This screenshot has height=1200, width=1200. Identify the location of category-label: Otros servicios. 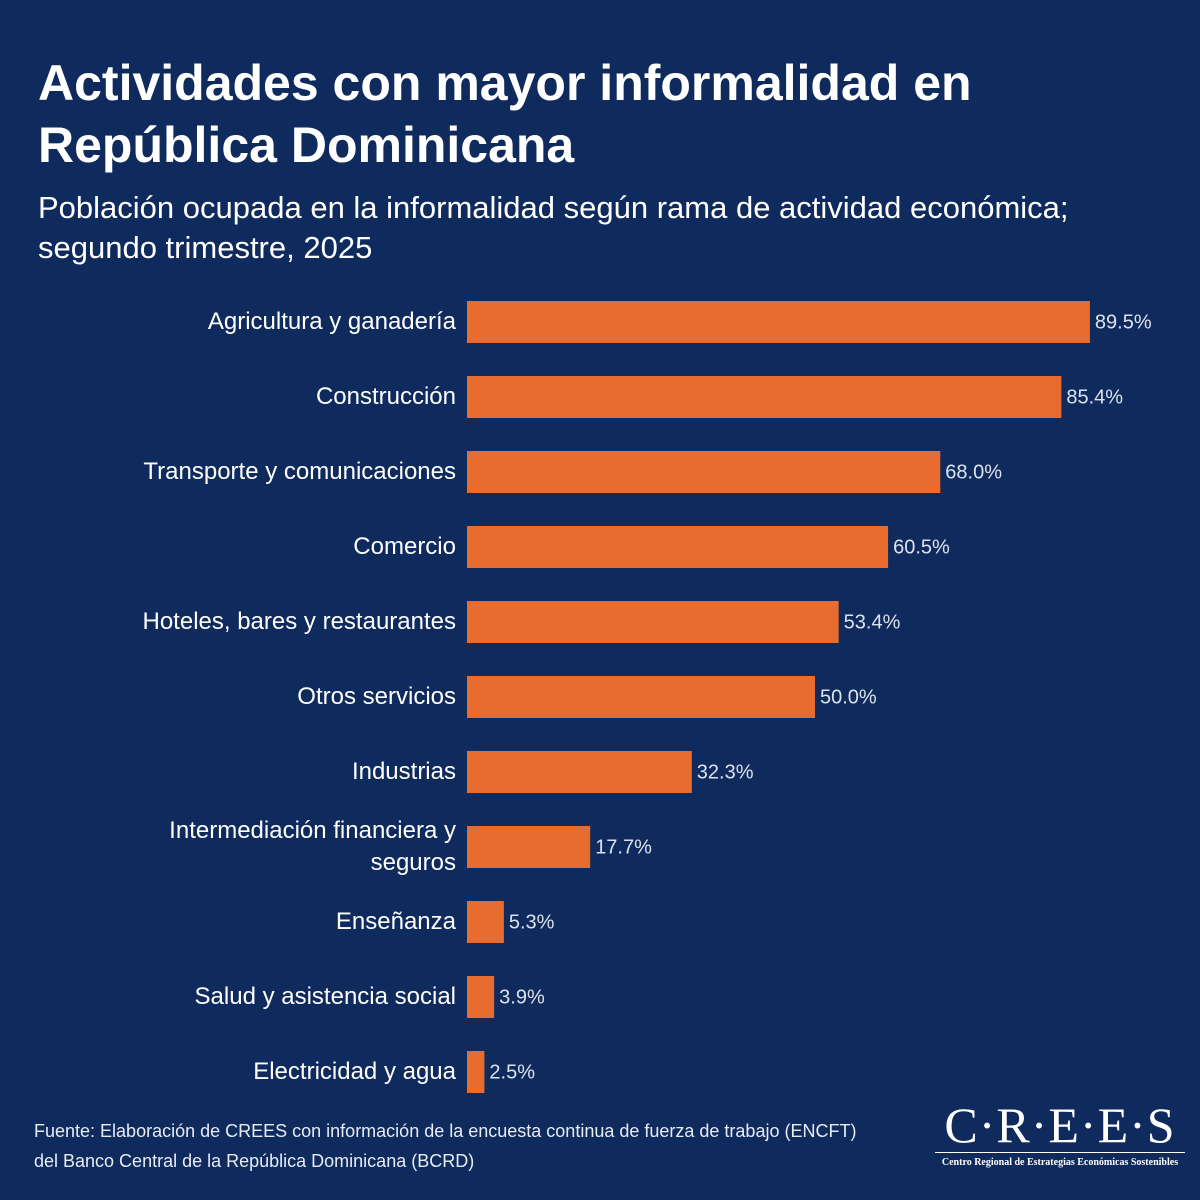
(376, 696).